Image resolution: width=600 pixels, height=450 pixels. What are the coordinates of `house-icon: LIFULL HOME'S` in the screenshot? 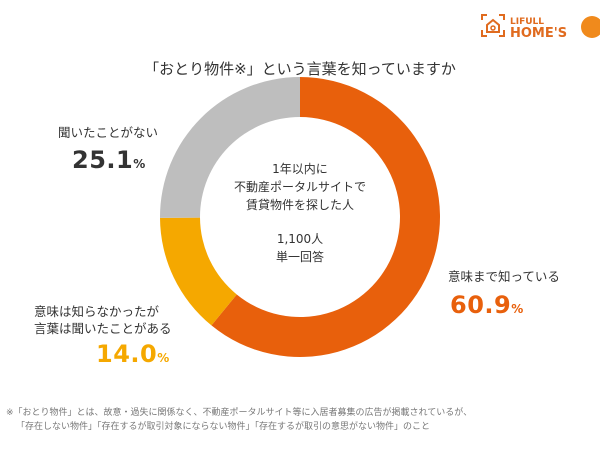 It's located at (540, 27).